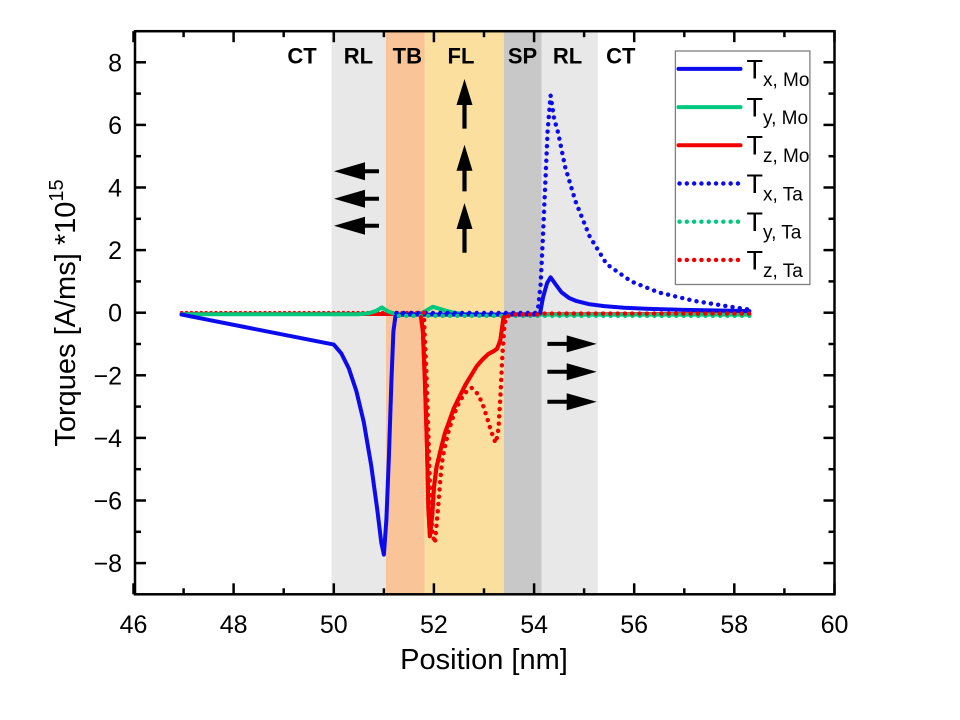 This screenshot has height=720, width=960. Describe the element at coordinates (115, 189) in the screenshot. I see `svg-text: 4` at that location.